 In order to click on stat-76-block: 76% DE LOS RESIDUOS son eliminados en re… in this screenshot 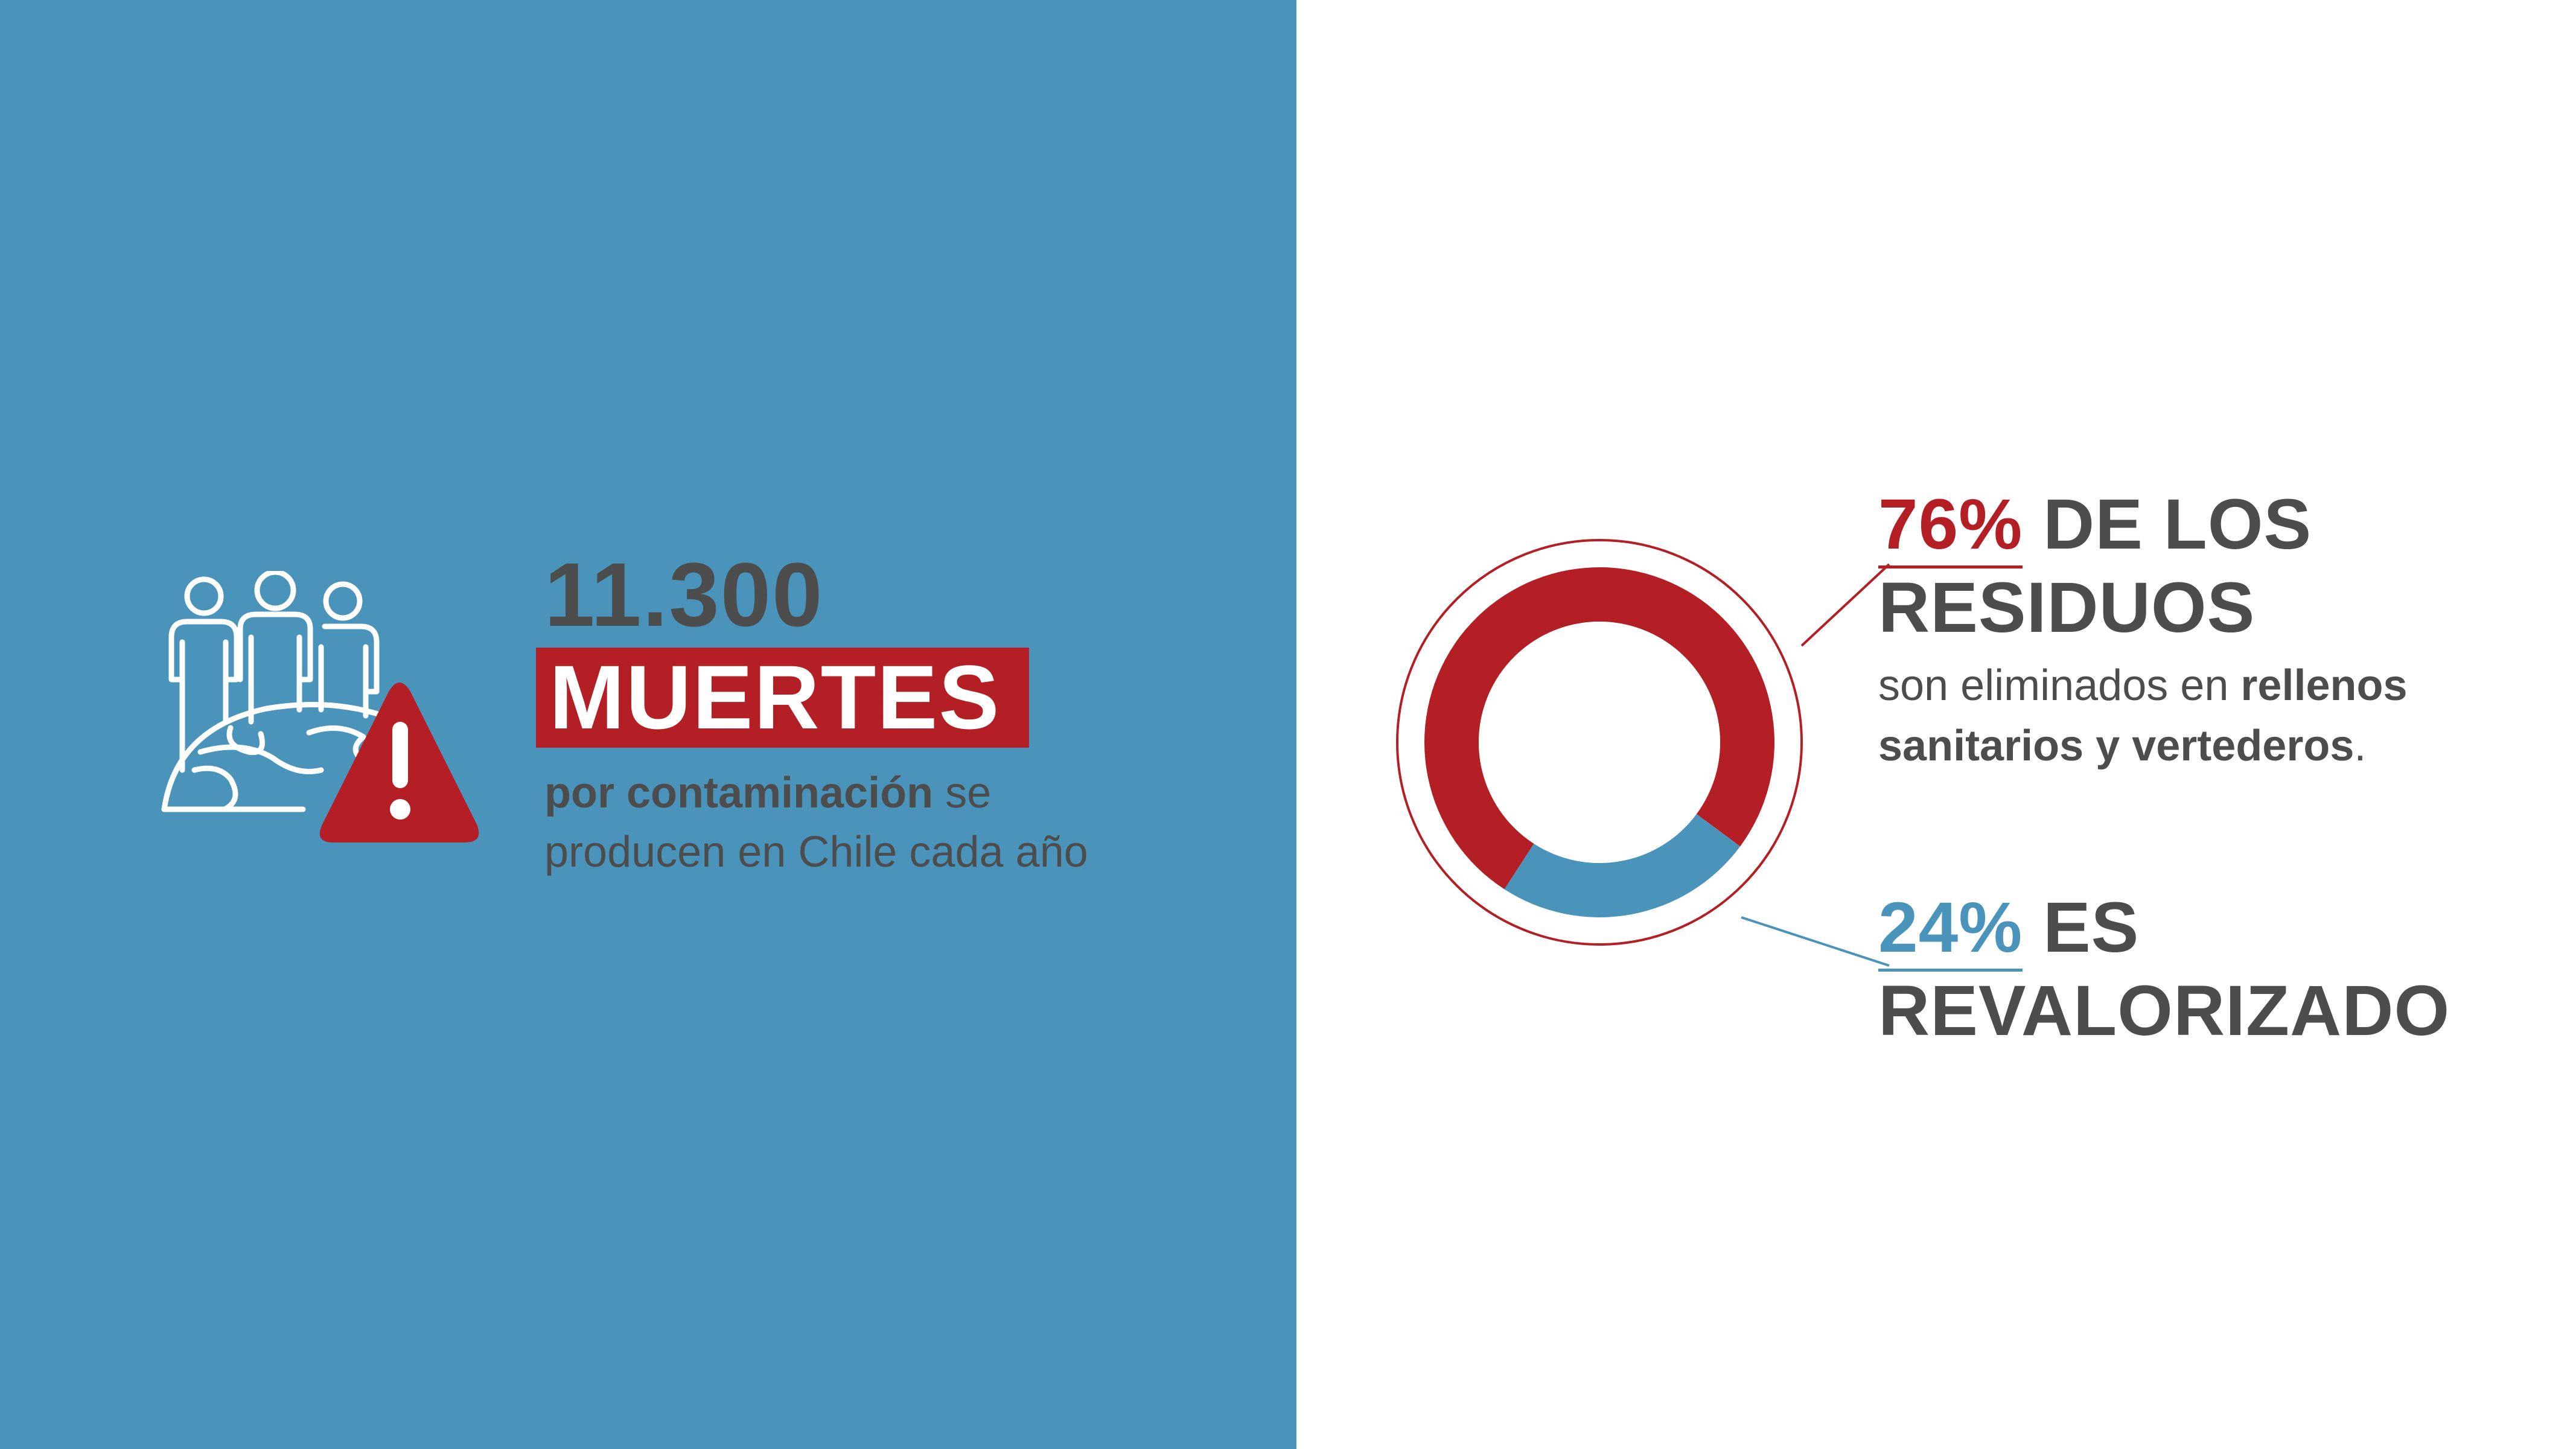, I will do `click(2210, 629)`.